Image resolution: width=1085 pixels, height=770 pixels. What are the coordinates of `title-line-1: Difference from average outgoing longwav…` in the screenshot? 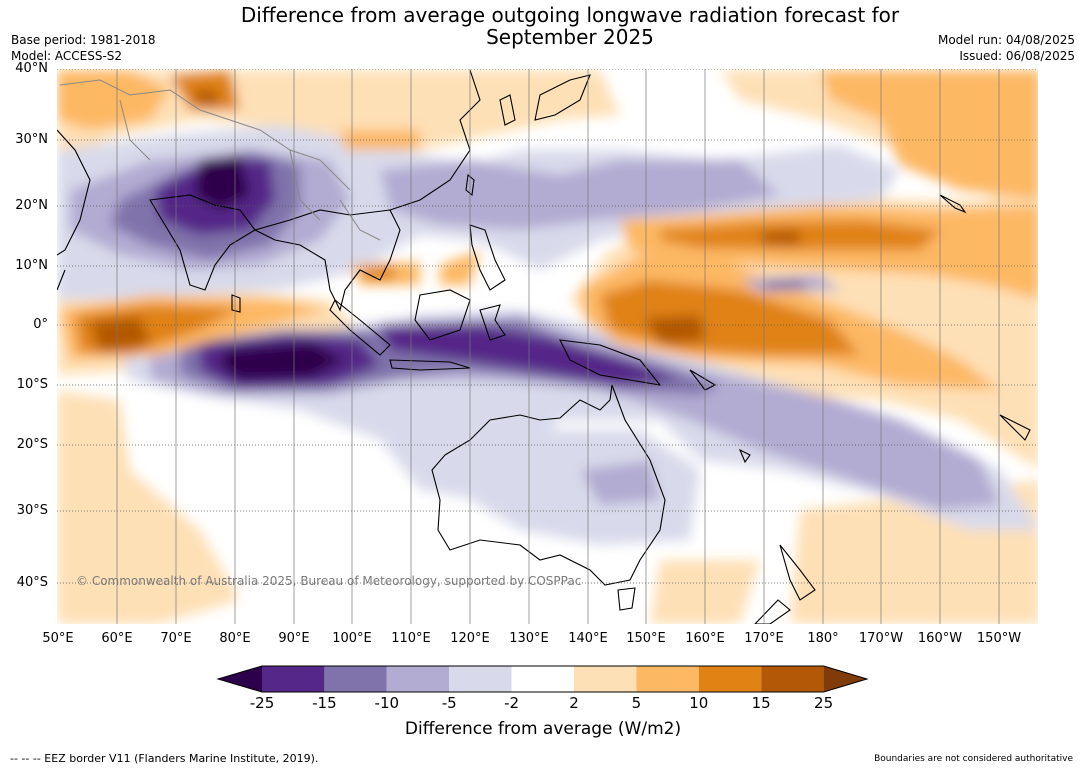 It's located at (570, 15).